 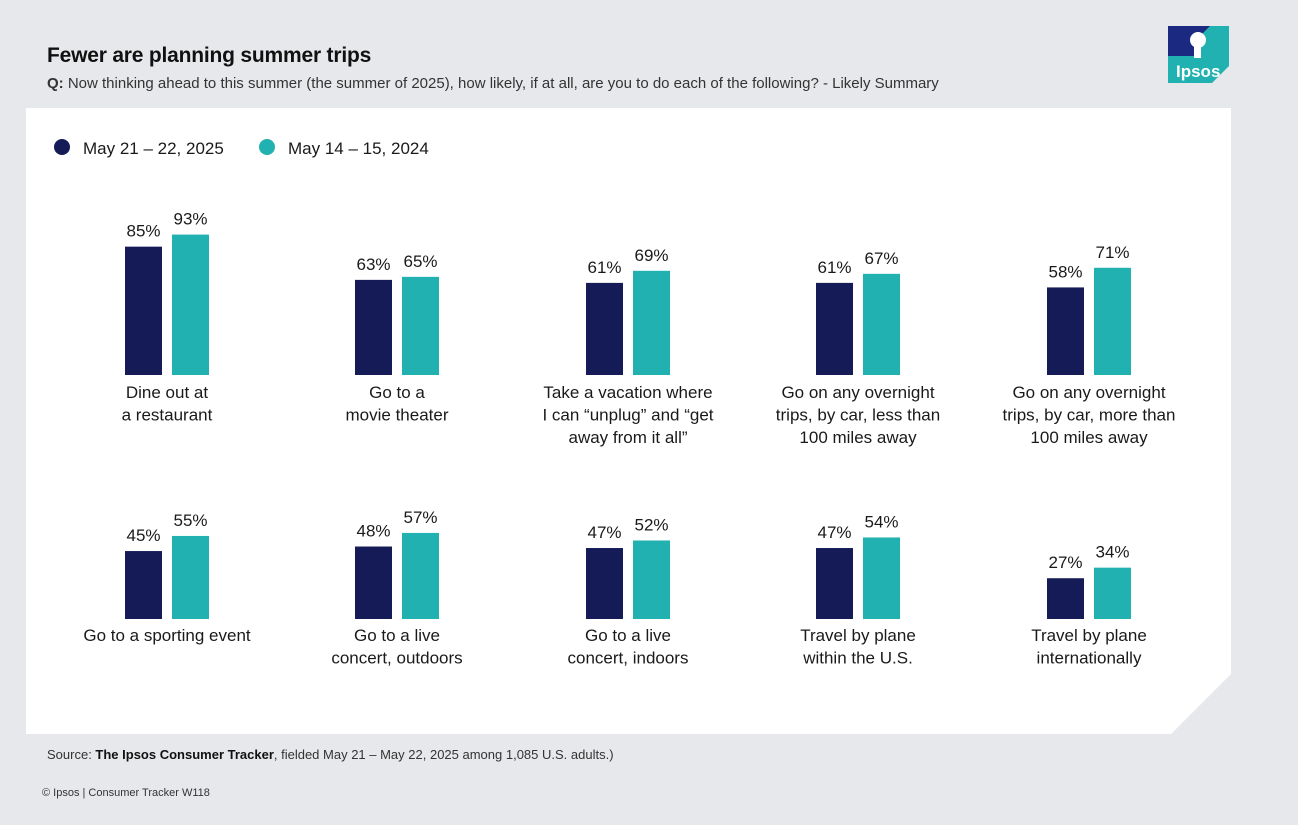 What do you see at coordinates (358, 148) in the screenshot?
I see `legend-label-2: May 14 – 15, 2024` at bounding box center [358, 148].